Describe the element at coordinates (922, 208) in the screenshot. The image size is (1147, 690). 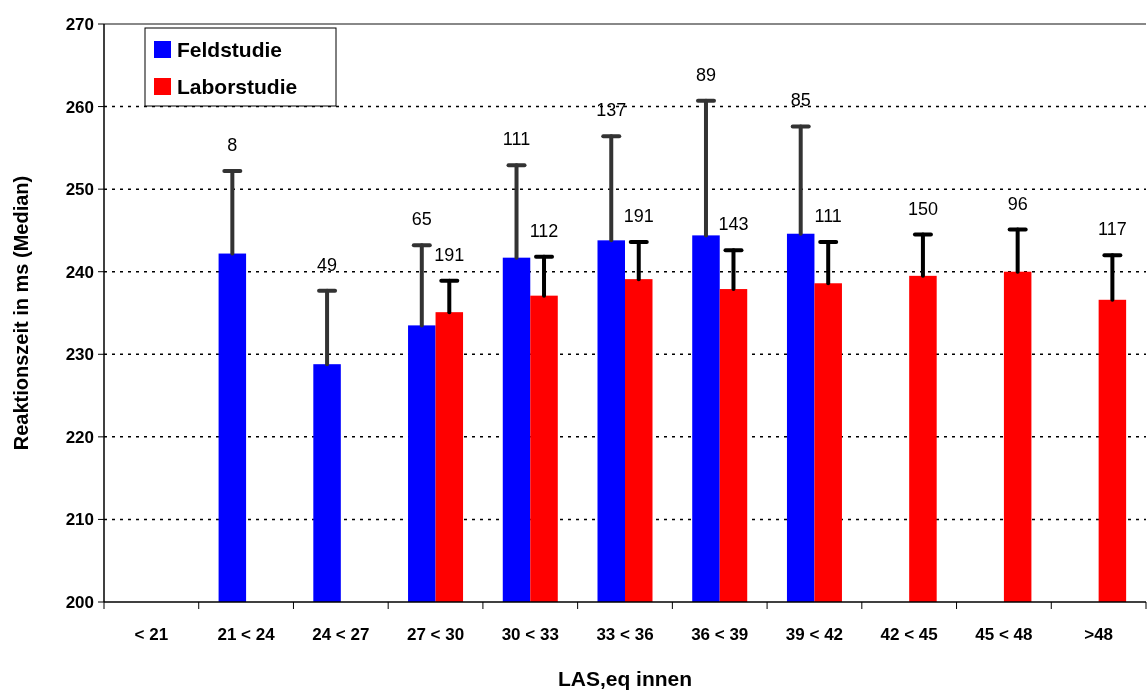
I see `annotation: 150` at that location.